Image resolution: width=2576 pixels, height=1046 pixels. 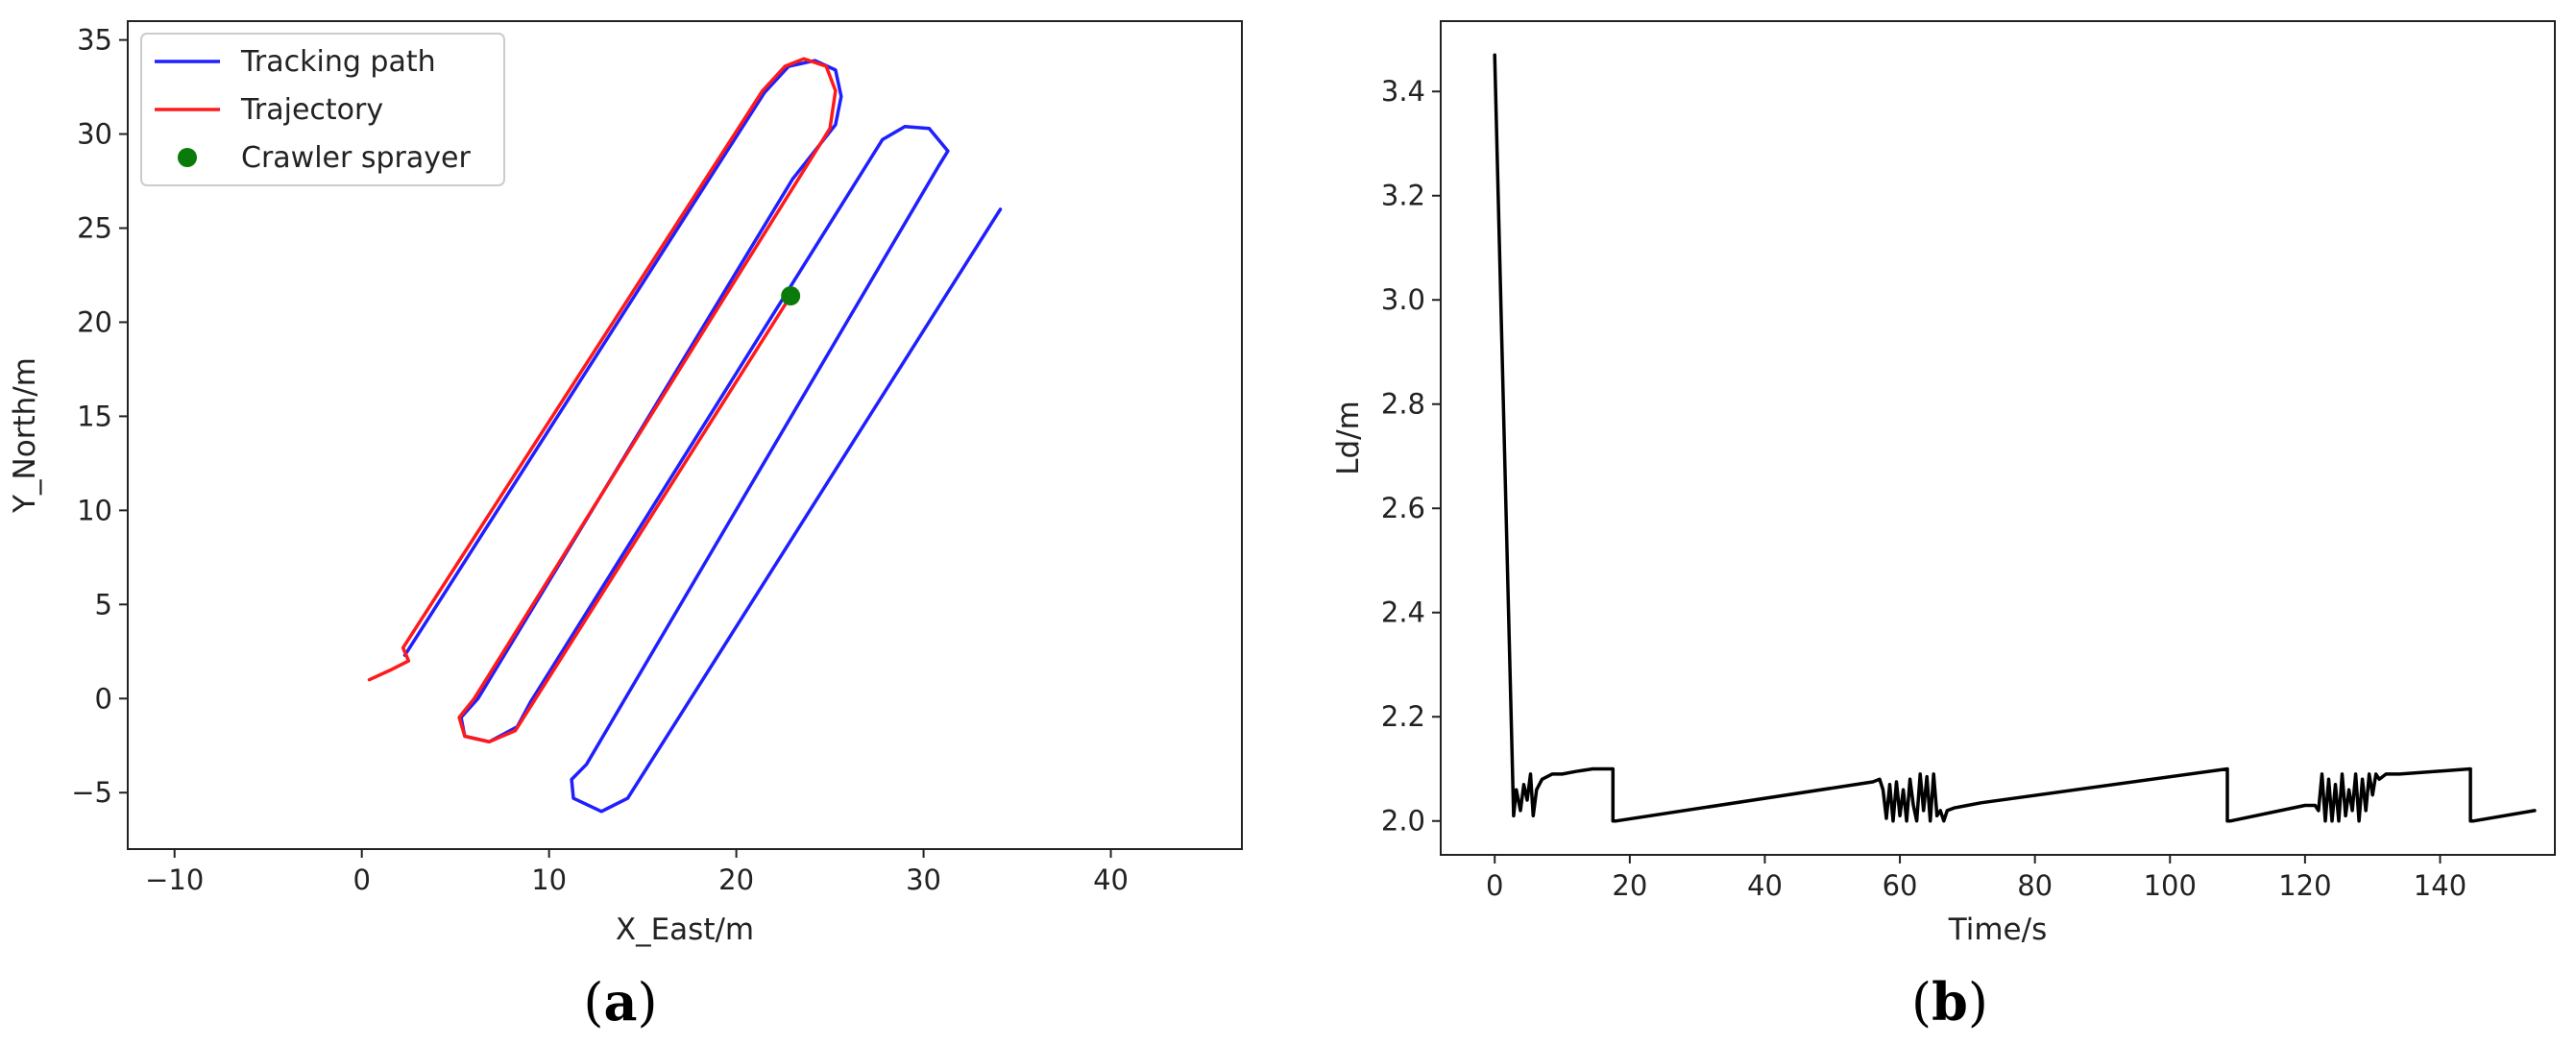 I want to click on legend-entry-crawler-sprayer: Crawler sprayer, so click(x=356, y=158).